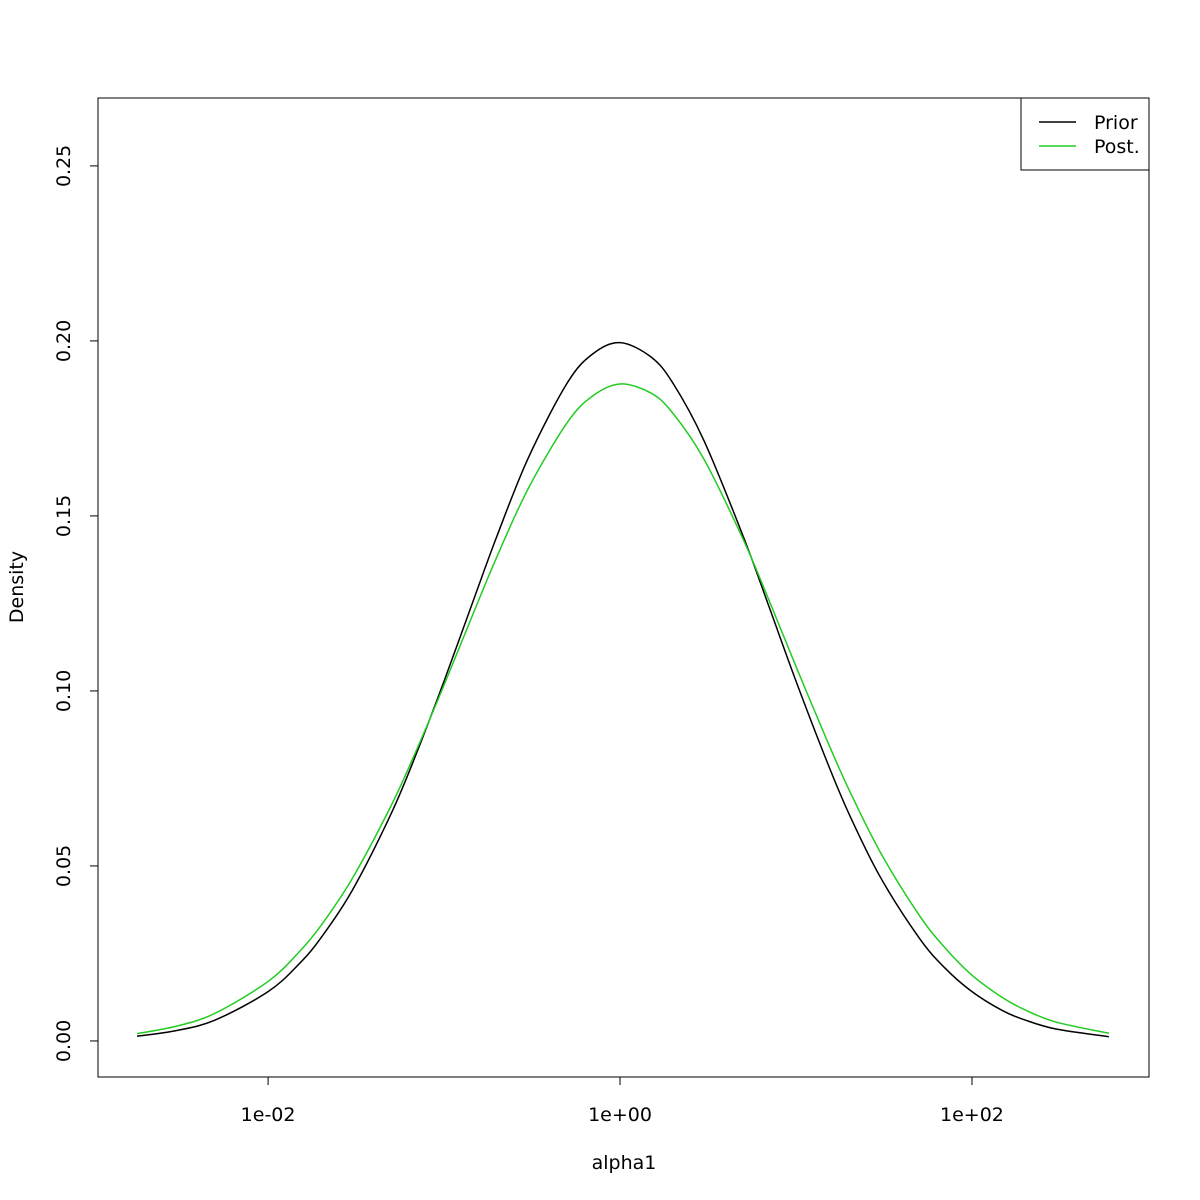 This screenshot has height=1200, width=1200. Describe the element at coordinates (1085, 134) in the screenshot. I see `legend-box` at that location.